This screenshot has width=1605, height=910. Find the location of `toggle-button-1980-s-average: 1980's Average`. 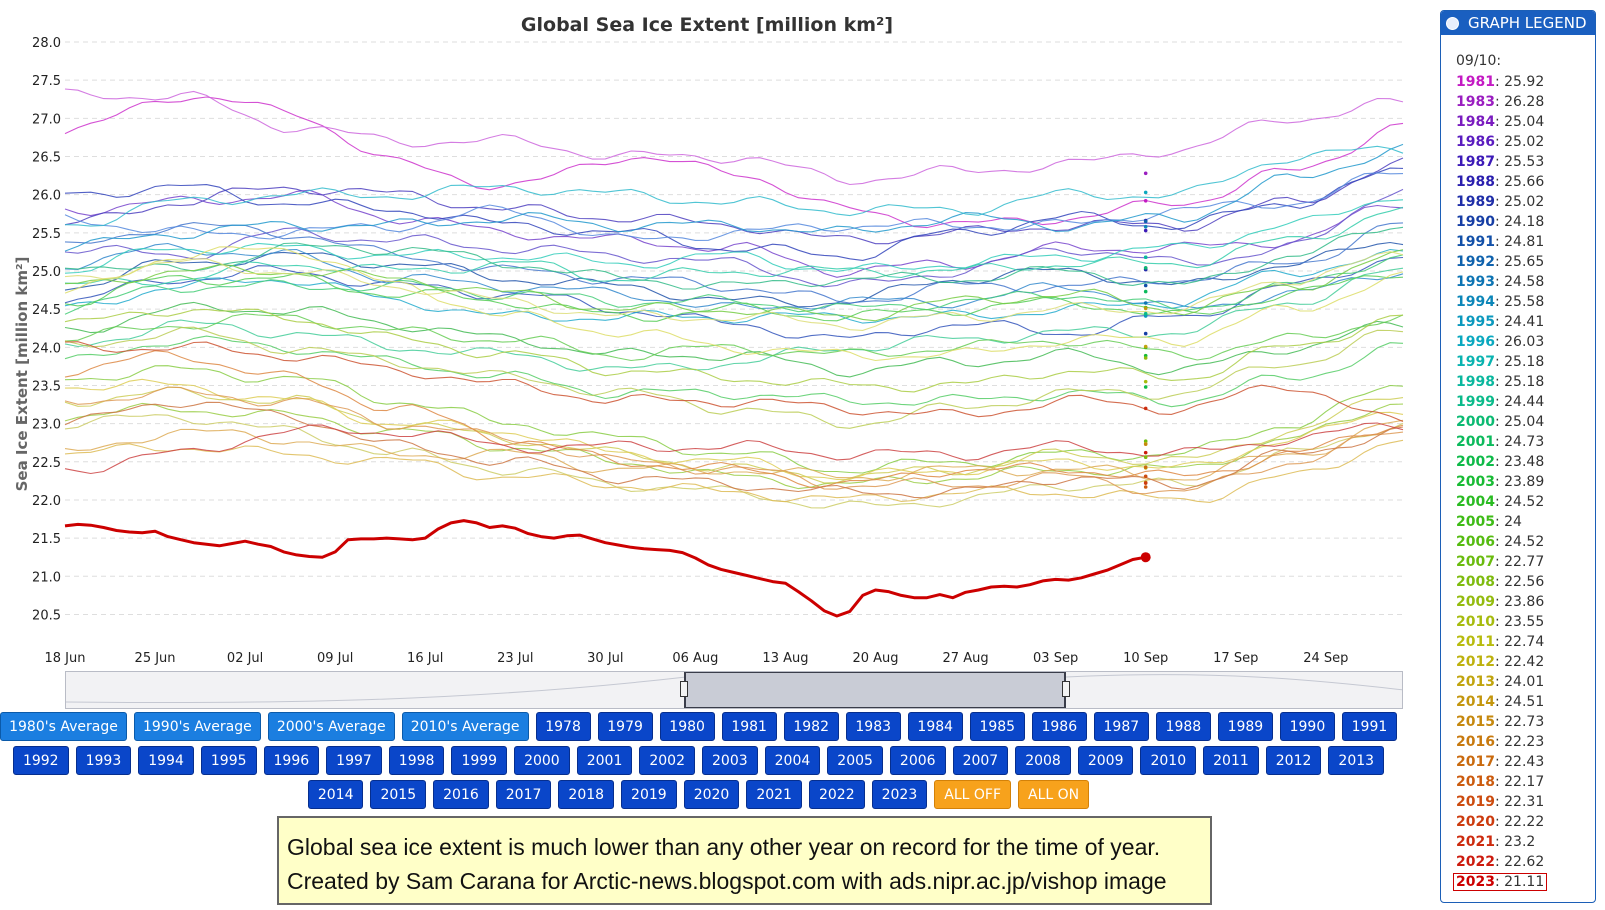

toggle-button-1980-s-average: 1980's Average is located at coordinates (63, 726).